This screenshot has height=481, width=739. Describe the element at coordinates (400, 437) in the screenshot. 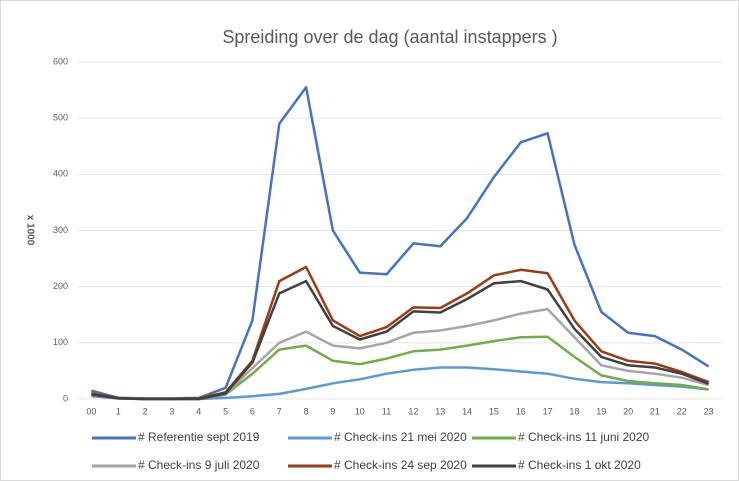

I see `legend-label: # Check-ins 21 mei 2020` at that location.